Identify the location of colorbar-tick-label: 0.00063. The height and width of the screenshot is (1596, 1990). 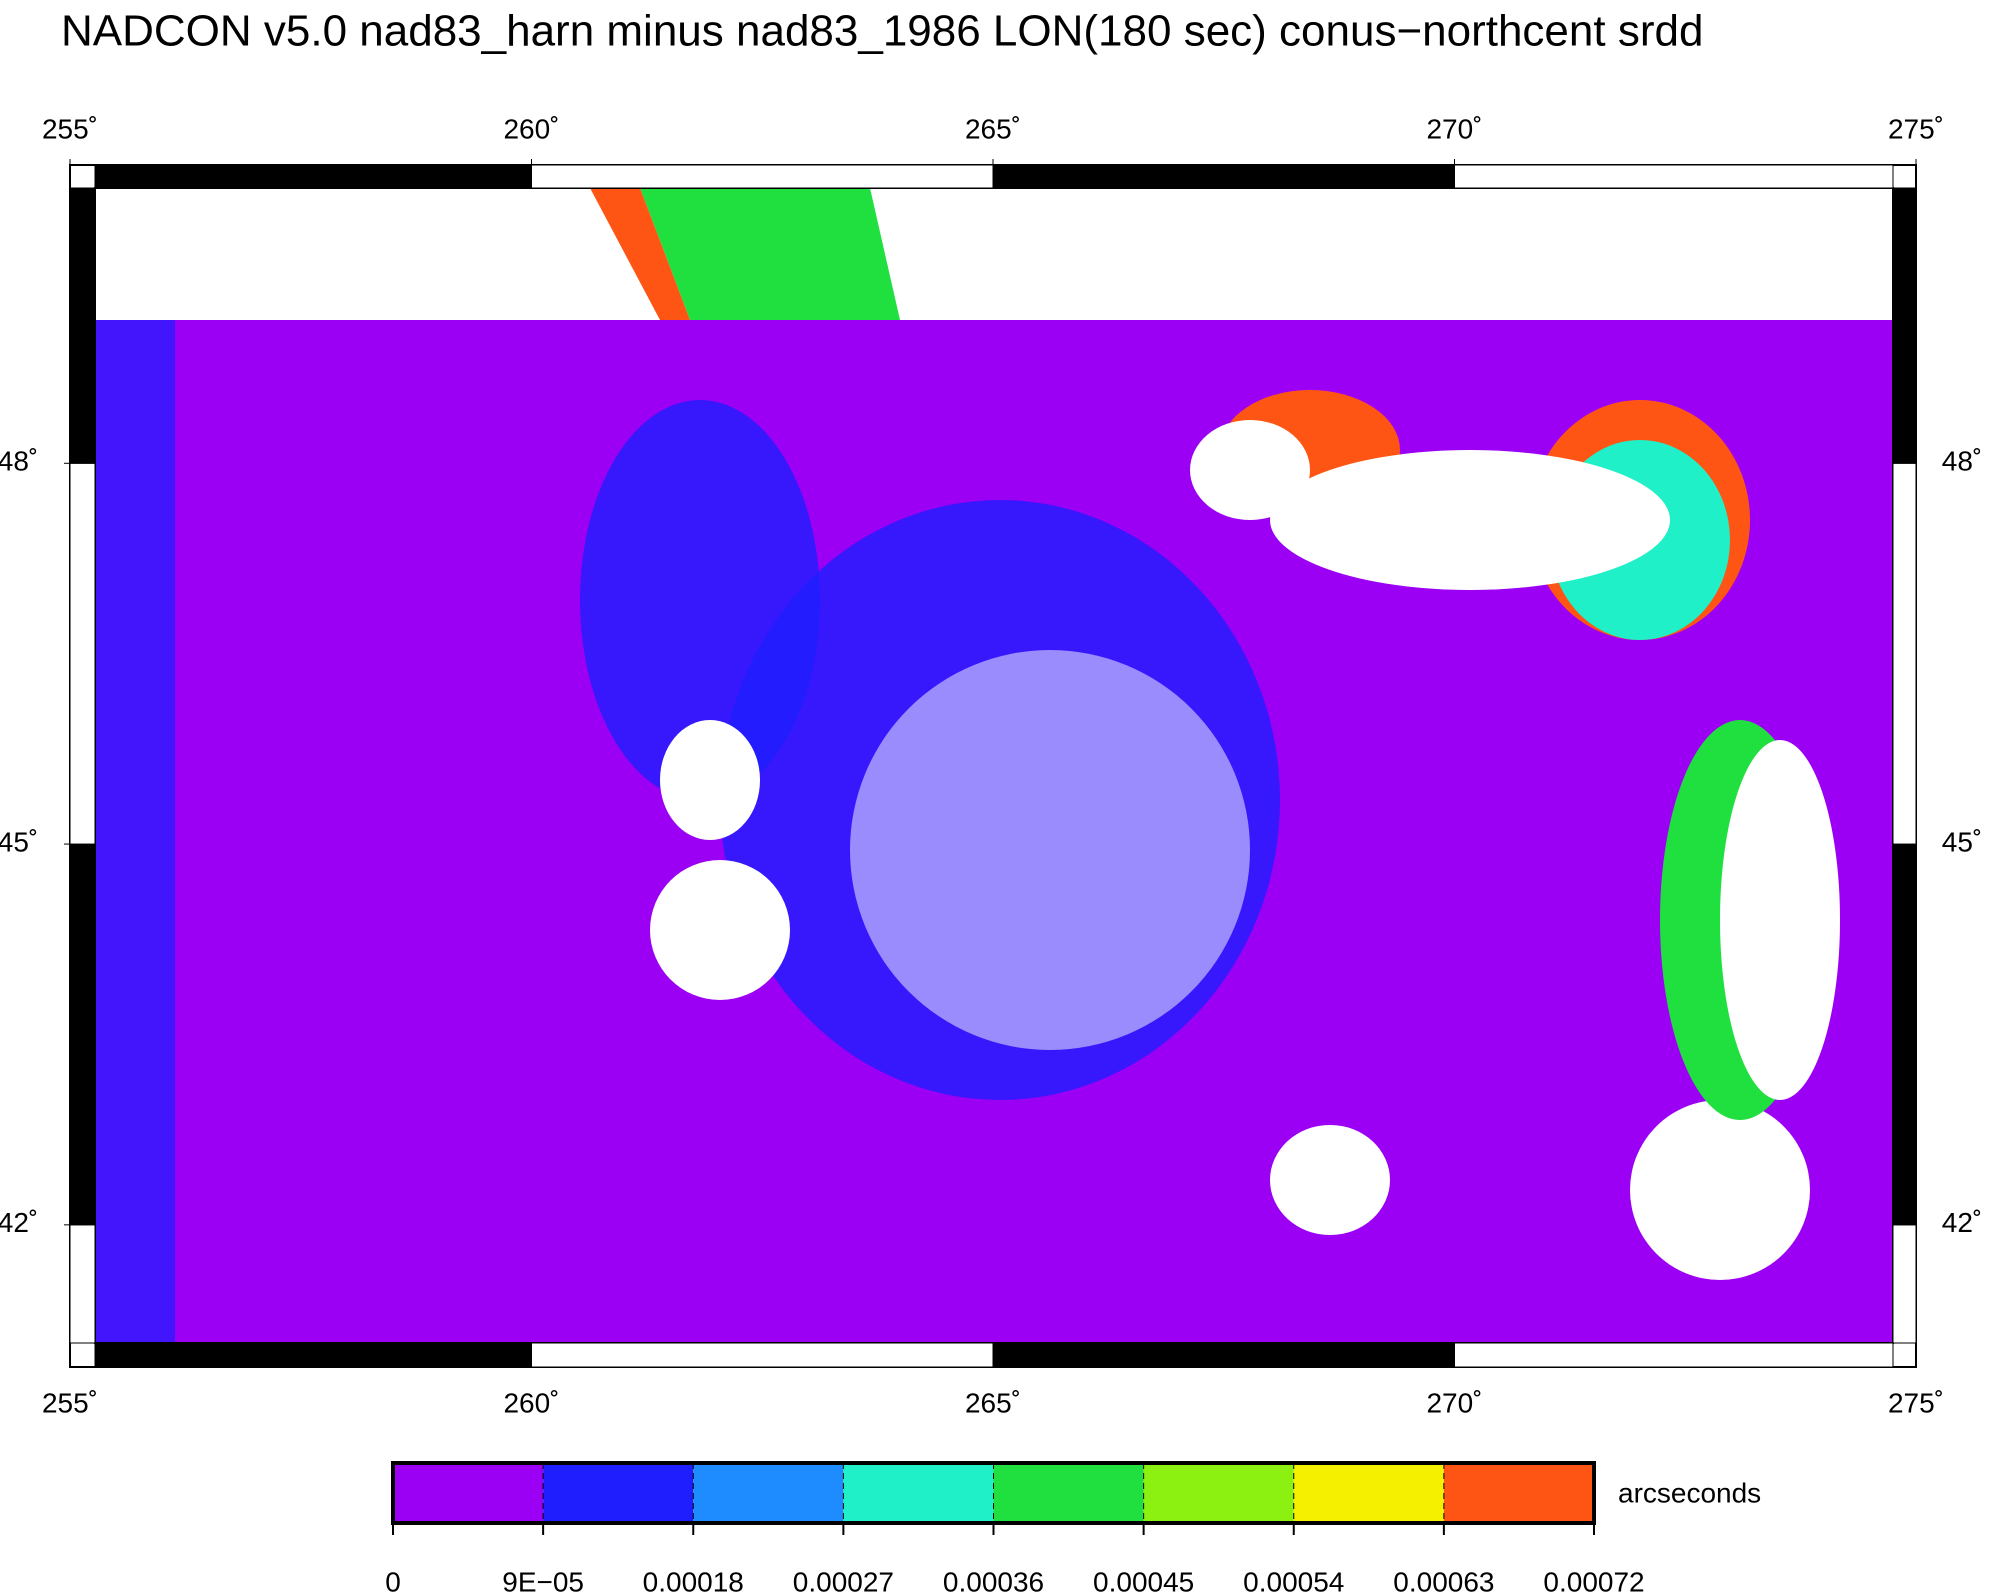
(1443, 1581).